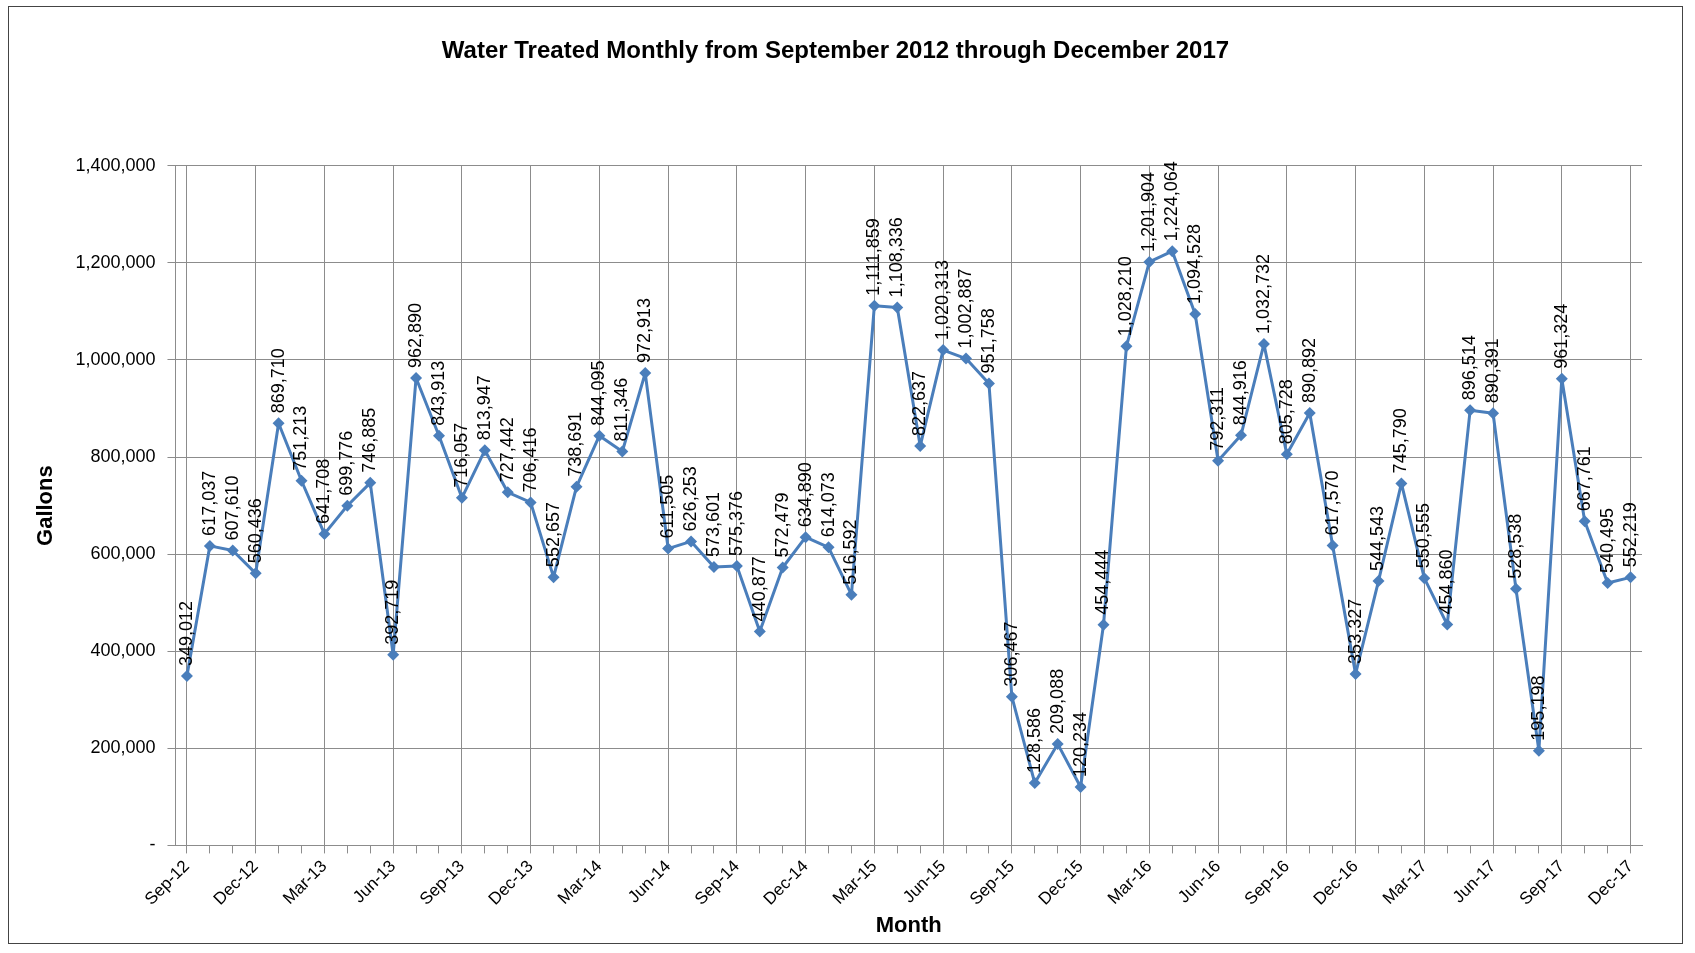  What do you see at coordinates (1606, 540) in the screenshot?
I see `data-label: 540,495` at bounding box center [1606, 540].